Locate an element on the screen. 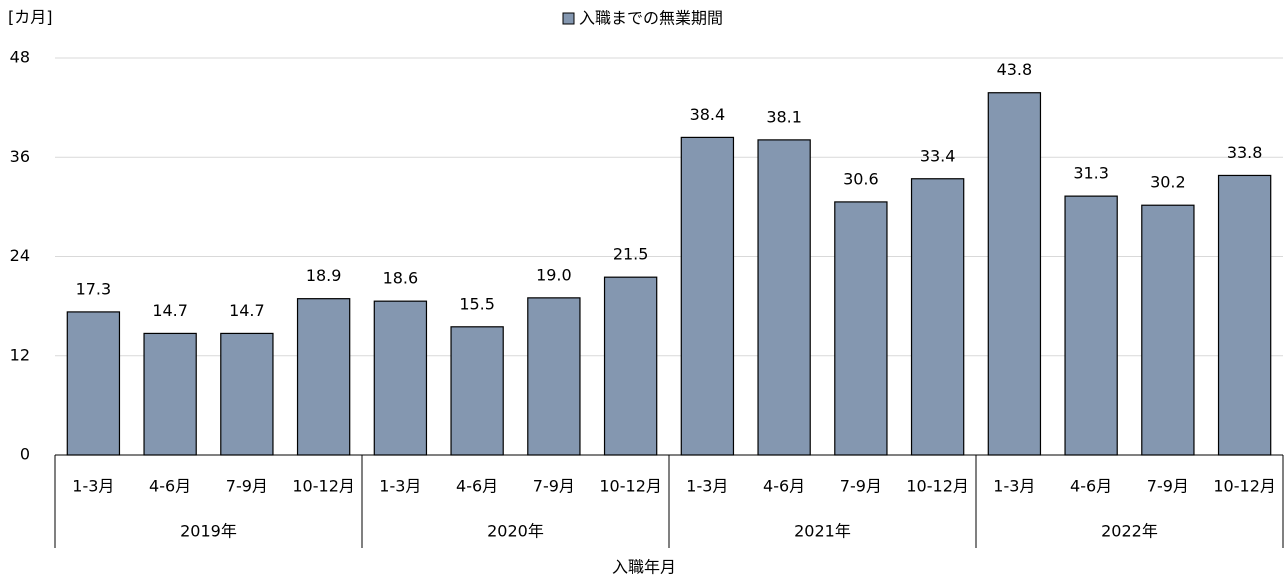 The image size is (1288, 580). y-tick-label: 12 is located at coordinates (20, 354).